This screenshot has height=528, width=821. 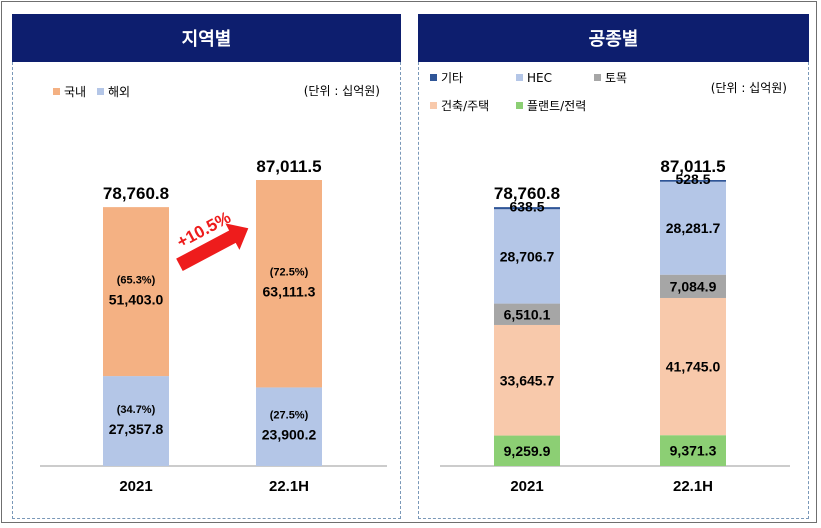 I want to click on value-label: 33,645.7, so click(x=527, y=380).